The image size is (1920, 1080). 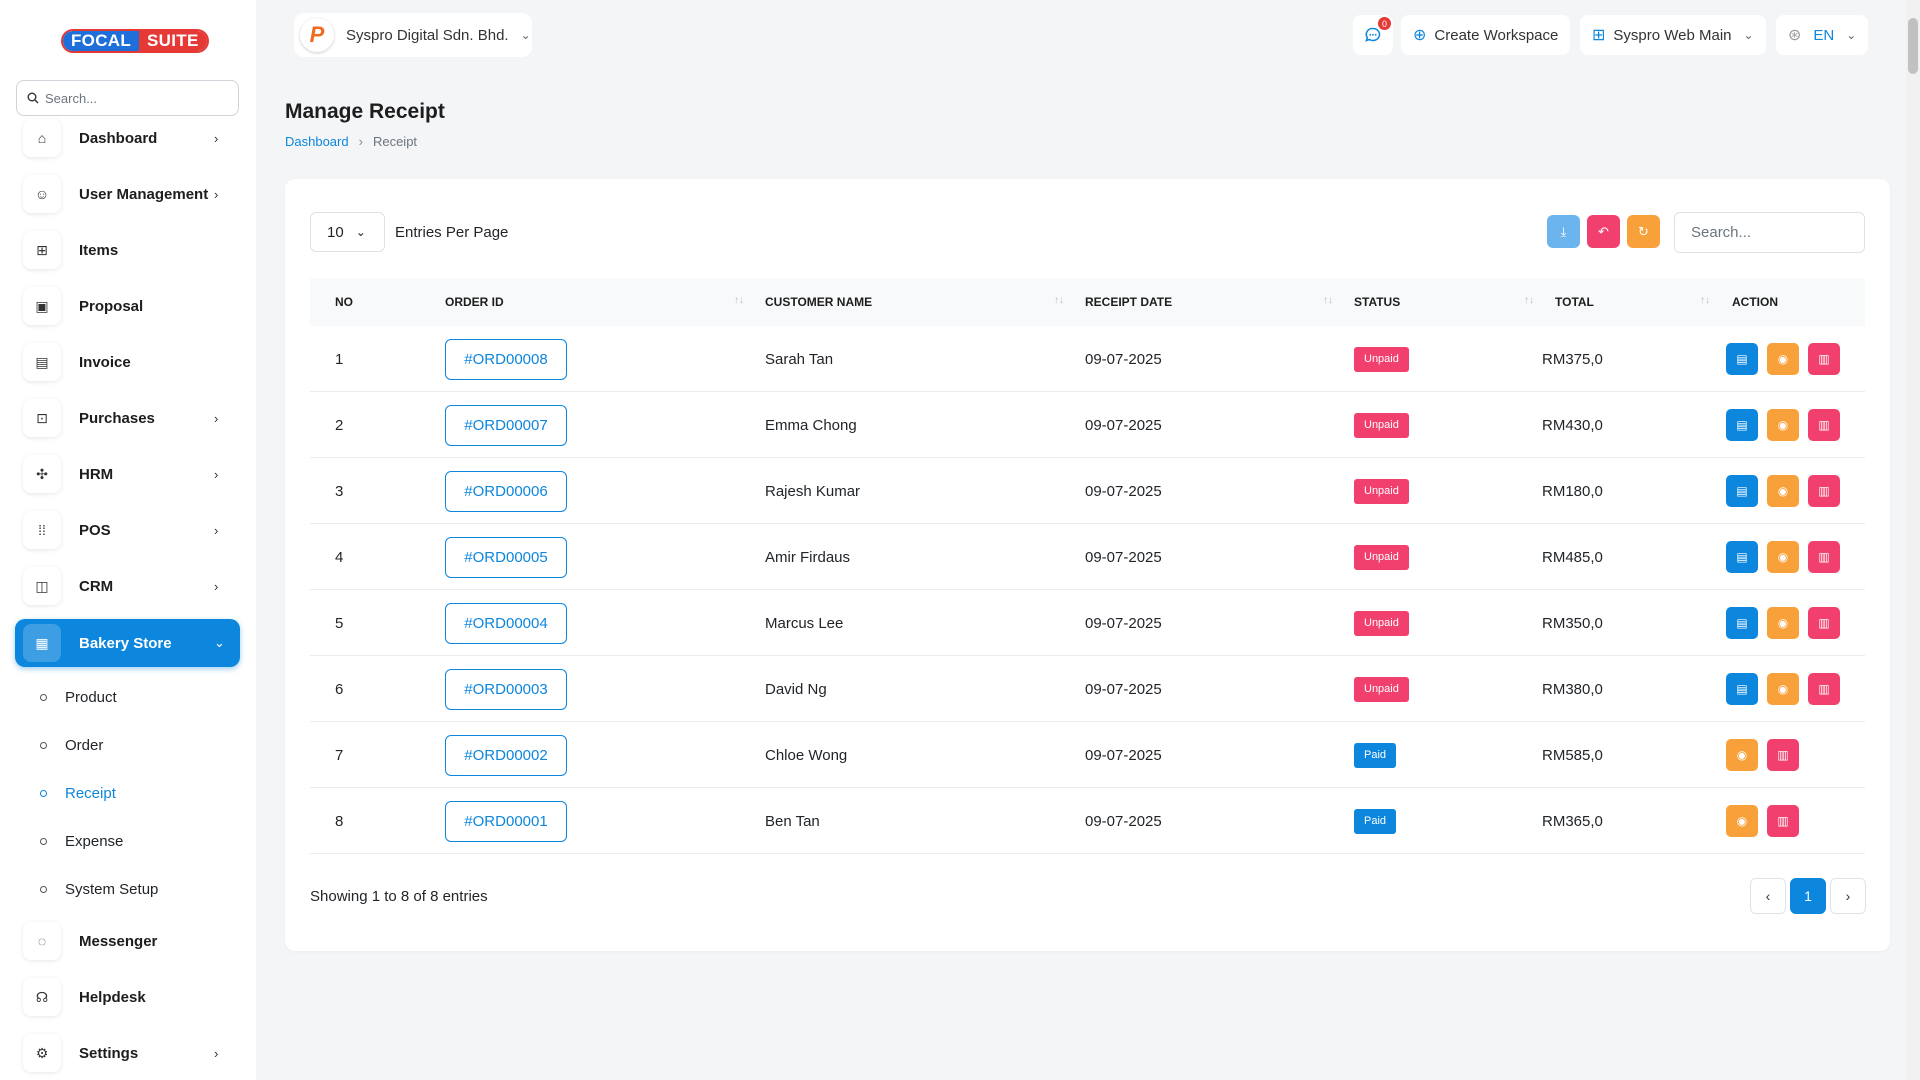 I want to click on sidebar-item-pos: ⁞⁞ POS ›, so click(x=127, y=530).